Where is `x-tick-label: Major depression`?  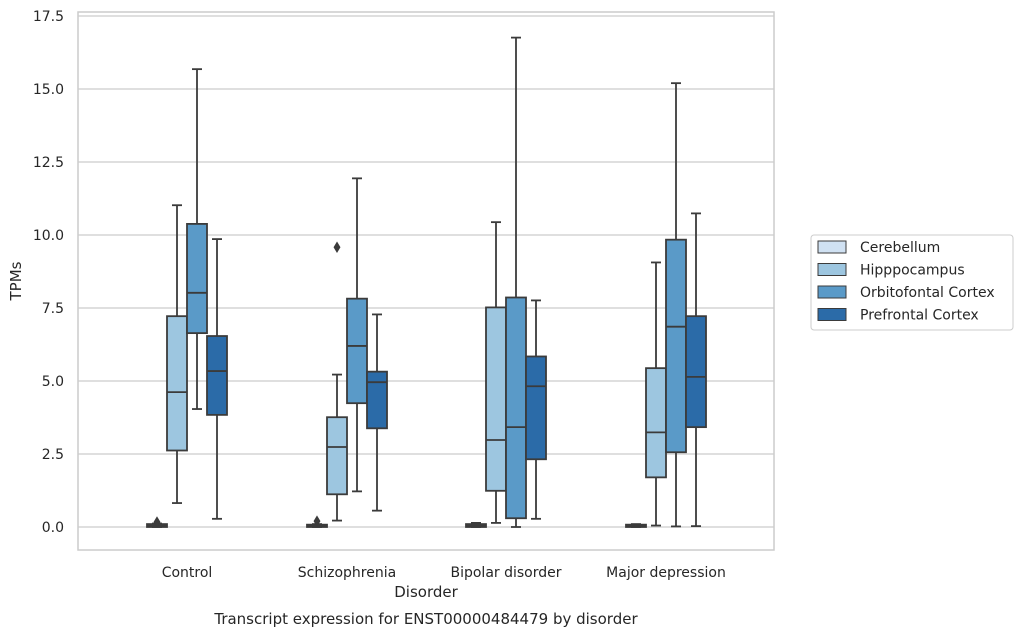 x-tick-label: Major depression is located at coordinates (666, 573).